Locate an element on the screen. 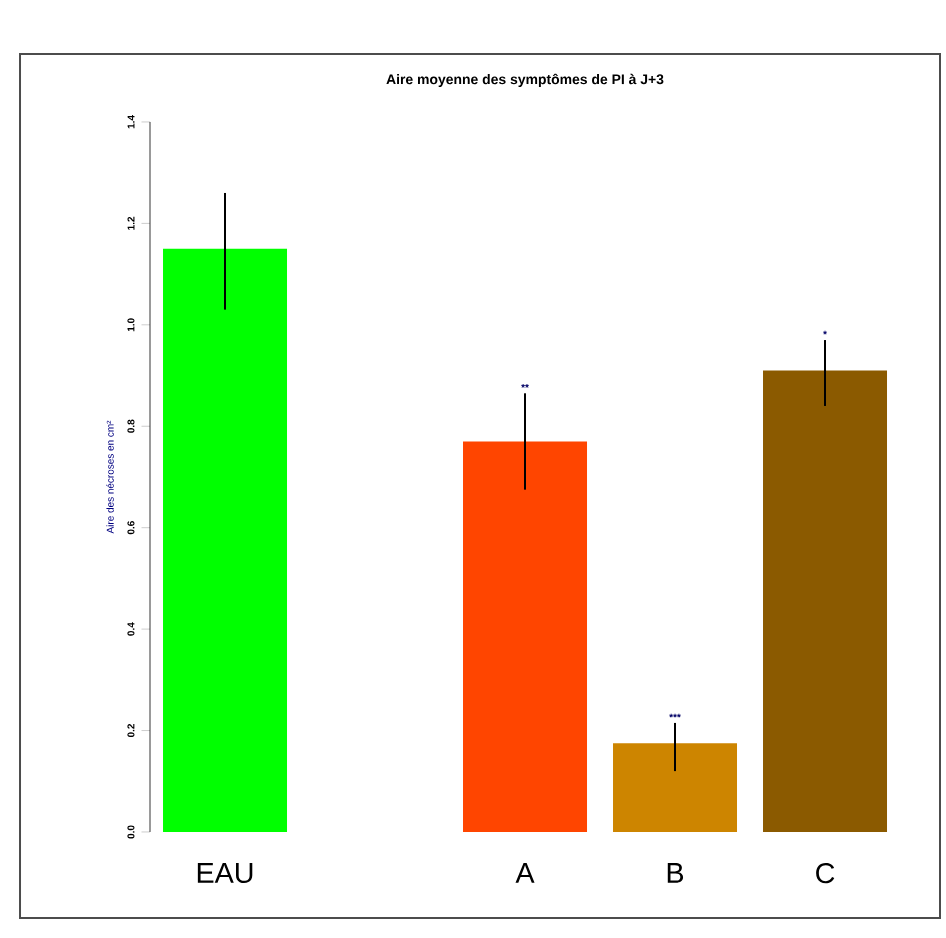 The height and width of the screenshot is (938, 946). x-tick-label: B is located at coordinates (675, 873).